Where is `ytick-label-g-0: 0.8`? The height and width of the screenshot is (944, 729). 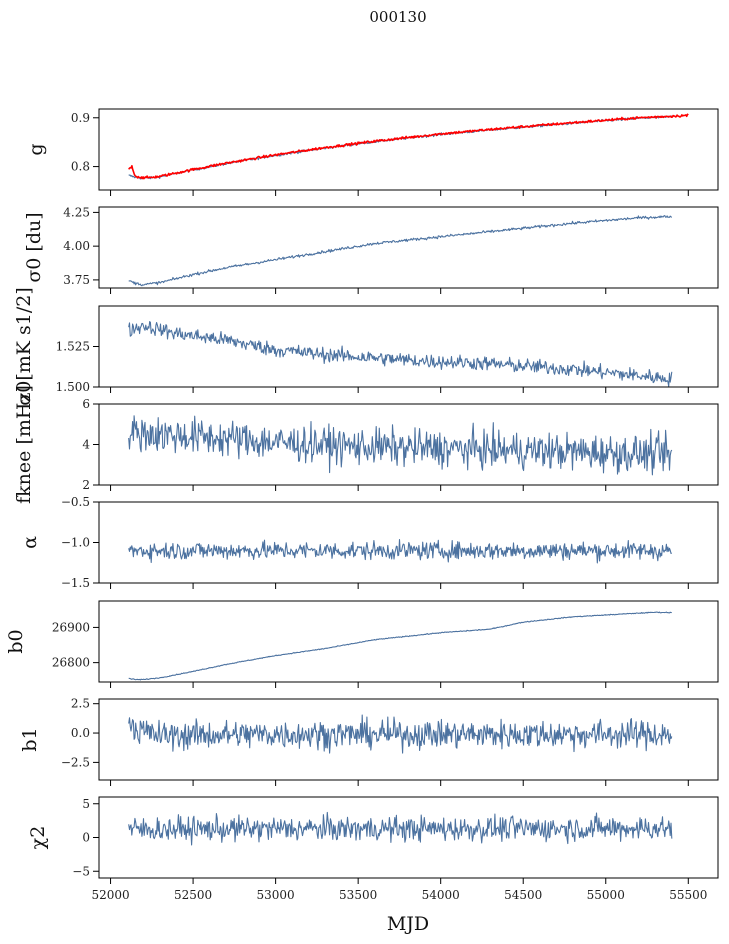 ytick-label-g-0: 0.8 is located at coordinates (80, 167).